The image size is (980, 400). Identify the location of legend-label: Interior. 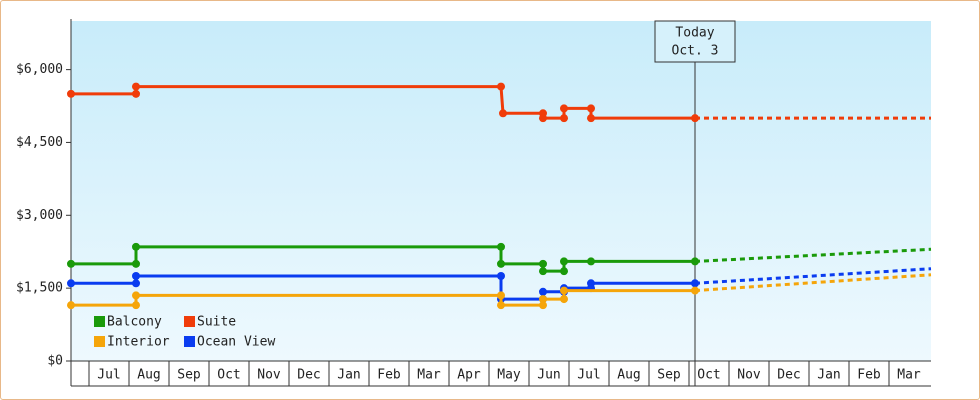
(138, 342).